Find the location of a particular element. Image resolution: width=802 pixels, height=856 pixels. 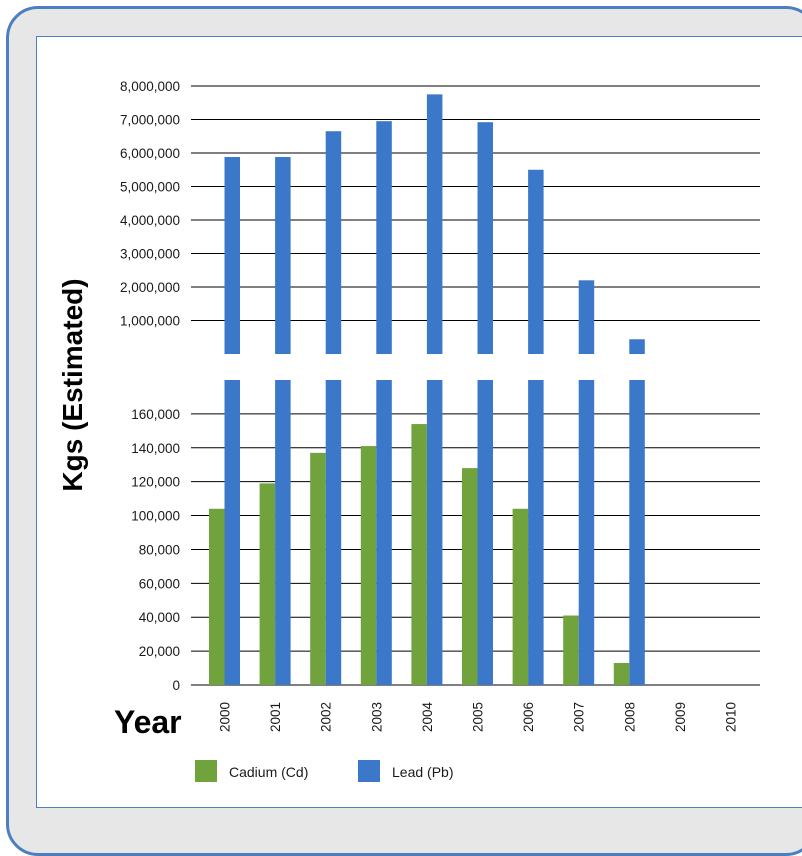

legend-label-cadium: Cadium (Cd) is located at coordinates (268, 772).